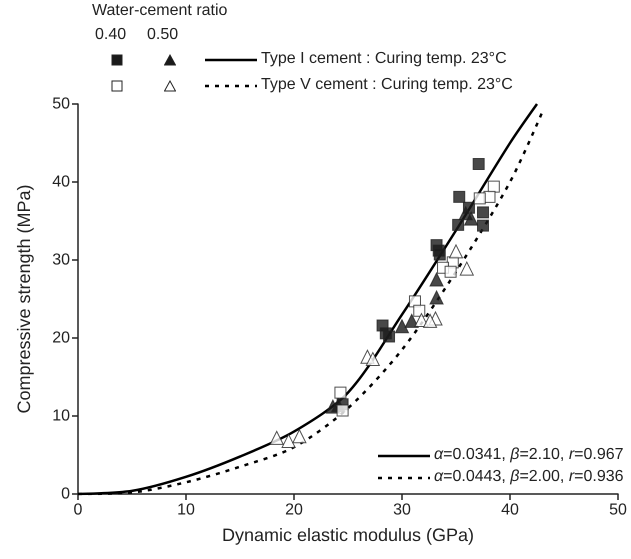 Image resolution: width=631 pixels, height=559 pixels. I want to click on x-tick-label: 20, so click(294, 510).